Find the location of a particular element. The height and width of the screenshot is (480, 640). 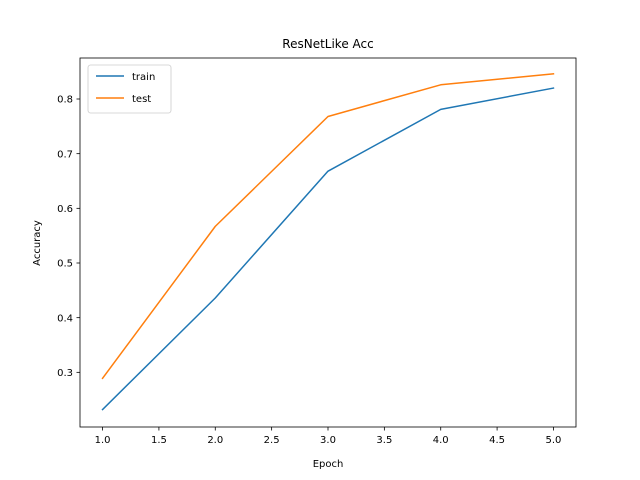

x-axis-label: Epoch is located at coordinates (328, 464).